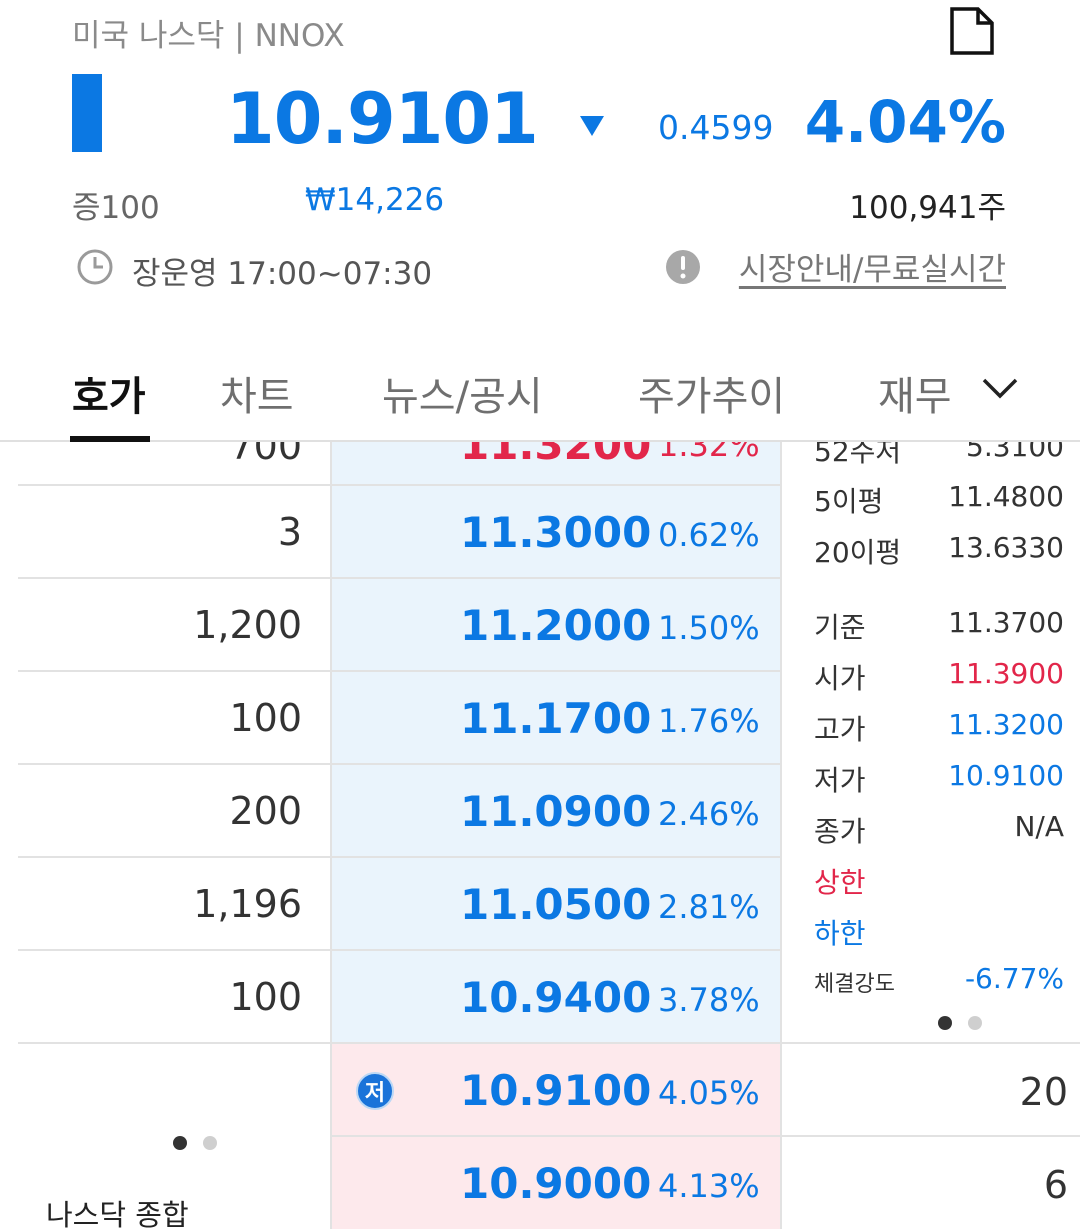 Image resolution: width=1080 pixels, height=1229 pixels. I want to click on bid-qty: 20, so click(1043, 1092).